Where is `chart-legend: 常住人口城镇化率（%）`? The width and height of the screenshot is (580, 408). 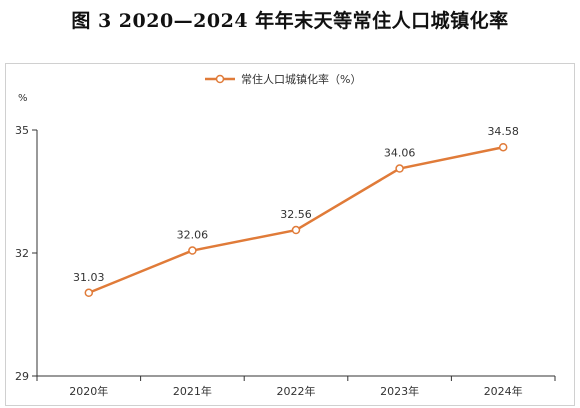
chart-legend: 常住人口城镇化率（%） is located at coordinates (283, 79).